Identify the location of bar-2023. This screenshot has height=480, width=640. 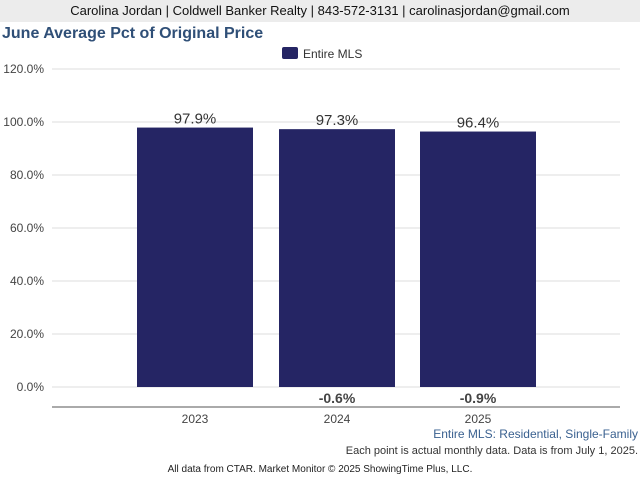
(195, 257).